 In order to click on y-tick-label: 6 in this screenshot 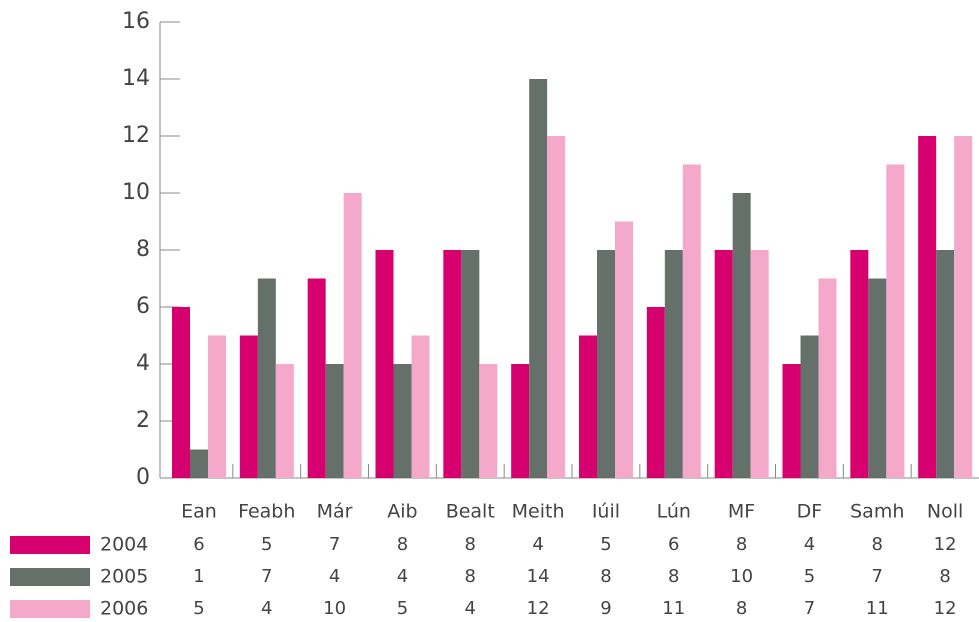, I will do `click(143, 306)`.